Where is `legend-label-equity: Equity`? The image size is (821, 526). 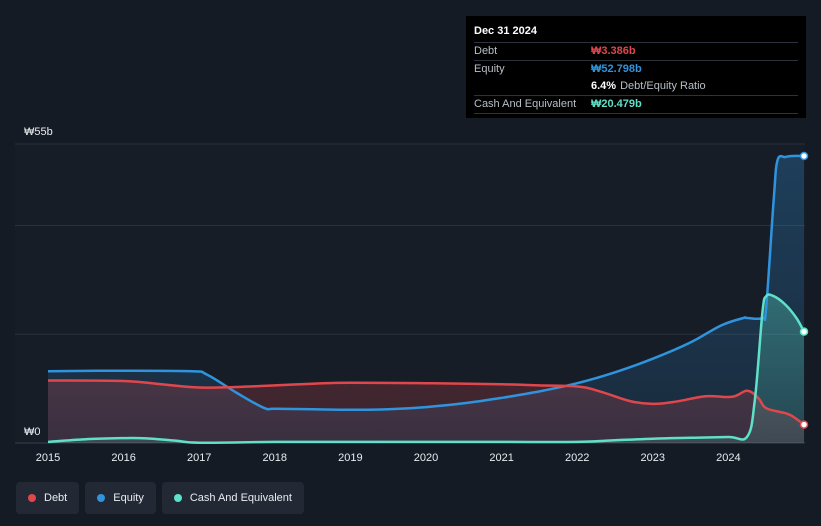
legend-label-equity: Equity is located at coordinates (128, 498).